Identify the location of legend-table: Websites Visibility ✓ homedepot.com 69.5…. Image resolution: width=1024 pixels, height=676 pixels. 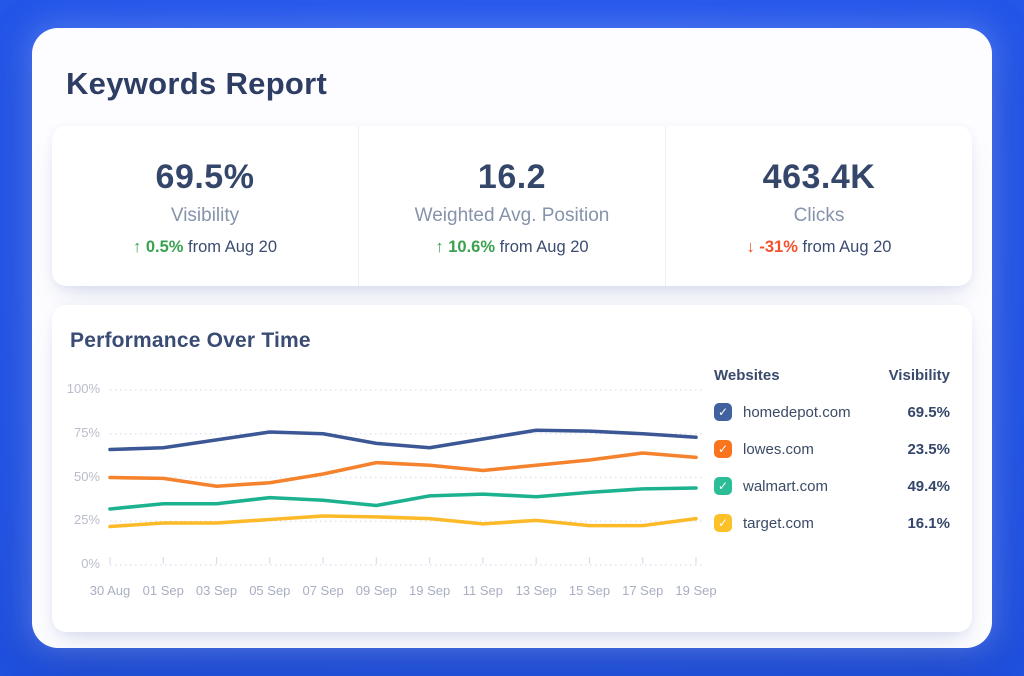
(832, 449).